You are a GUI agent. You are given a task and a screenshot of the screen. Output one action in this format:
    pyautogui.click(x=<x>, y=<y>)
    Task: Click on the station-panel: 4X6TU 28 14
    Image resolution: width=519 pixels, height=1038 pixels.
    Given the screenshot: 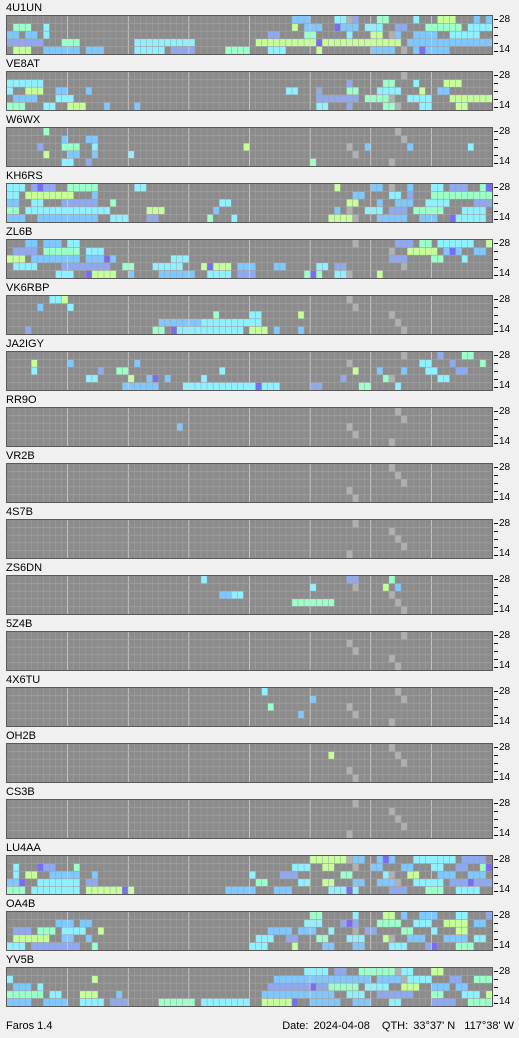 What is the action you would take?
    pyautogui.click(x=259, y=701)
    